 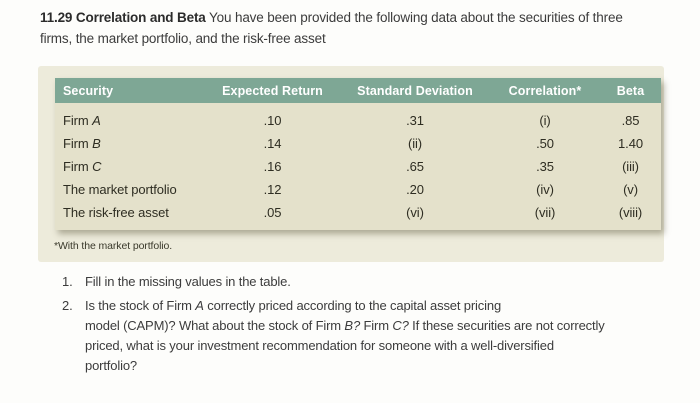 I want to click on cell-correlation: .35, so click(x=545, y=166).